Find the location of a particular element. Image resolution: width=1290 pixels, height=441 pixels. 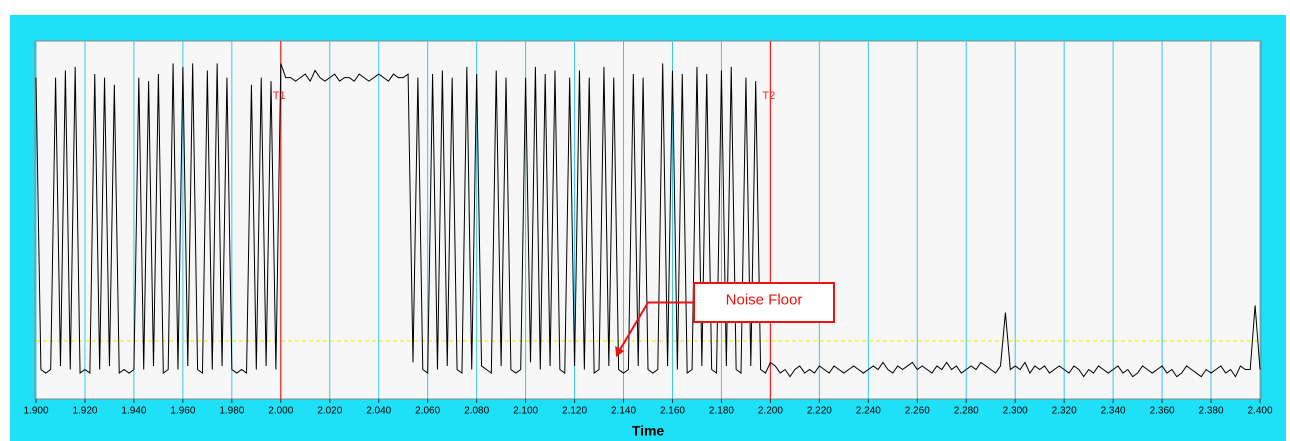

x-tick-label: 2.340 is located at coordinates (1113, 411).